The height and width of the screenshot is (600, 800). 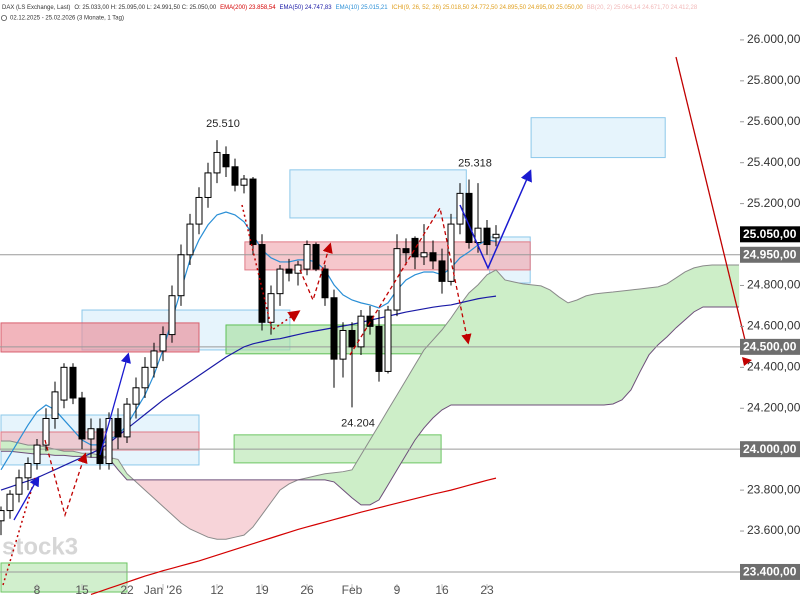 I want to click on price-flag-label: 24.950,00, so click(x=770, y=254).